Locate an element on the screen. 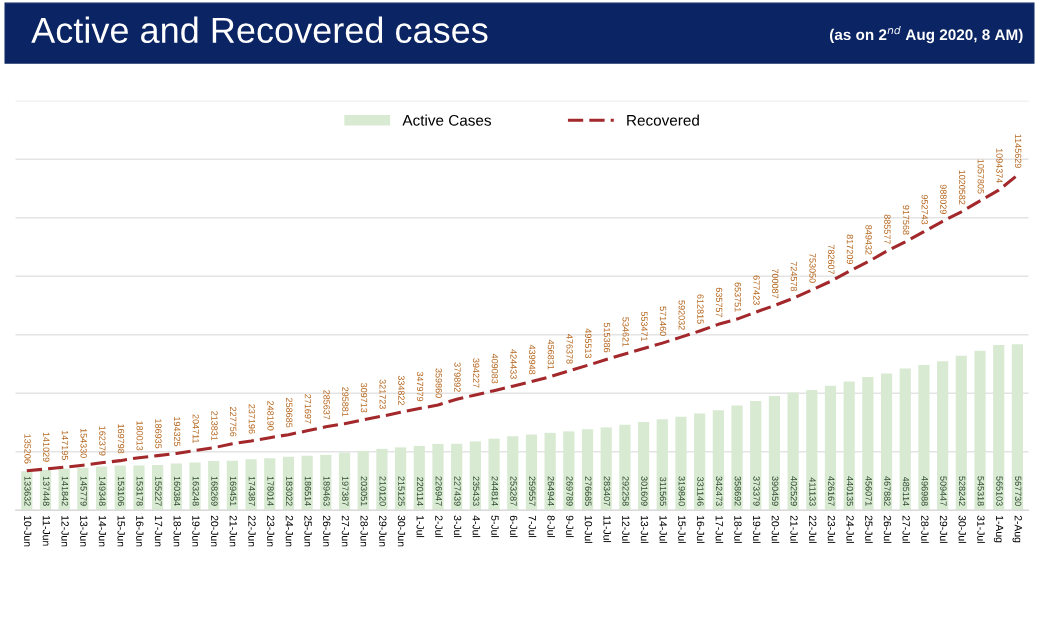 This screenshot has height=630, width=1039. data-label: 359860 is located at coordinates (438, 383).